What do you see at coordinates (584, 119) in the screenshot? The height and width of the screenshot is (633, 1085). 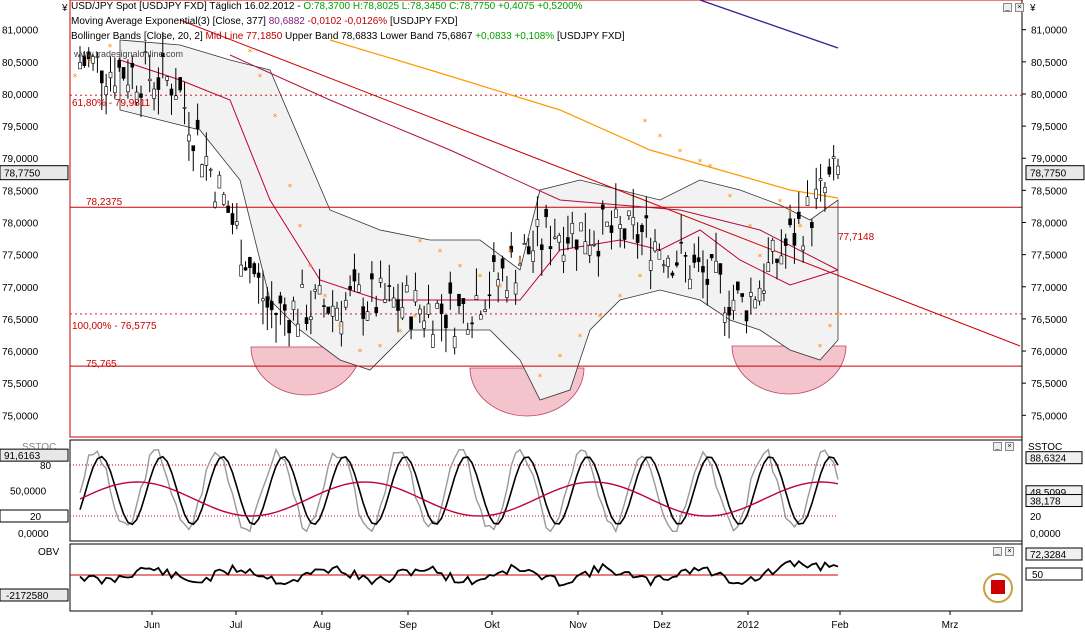 I see `ema-line` at bounding box center [584, 119].